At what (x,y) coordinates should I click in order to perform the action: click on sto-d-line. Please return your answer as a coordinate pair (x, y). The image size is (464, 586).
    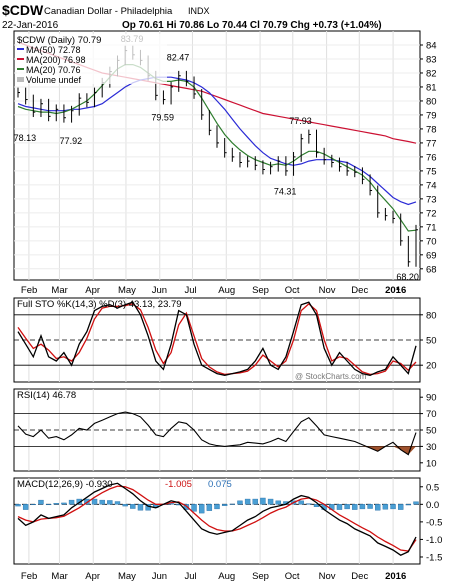
    Looking at the image, I should click on (217, 339).